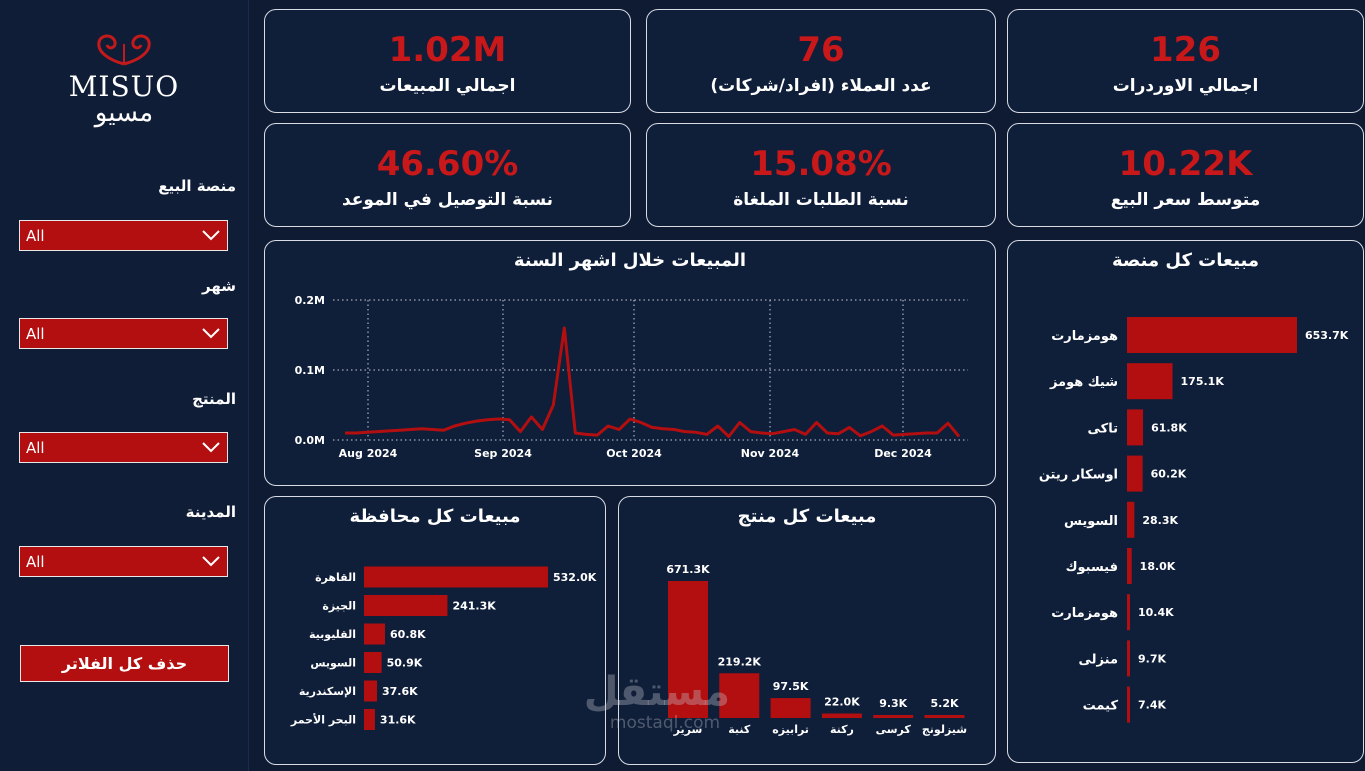 The width and height of the screenshot is (1365, 771). What do you see at coordinates (1083, 382) in the screenshot?
I see `platform-category-label: شيك هومز` at bounding box center [1083, 382].